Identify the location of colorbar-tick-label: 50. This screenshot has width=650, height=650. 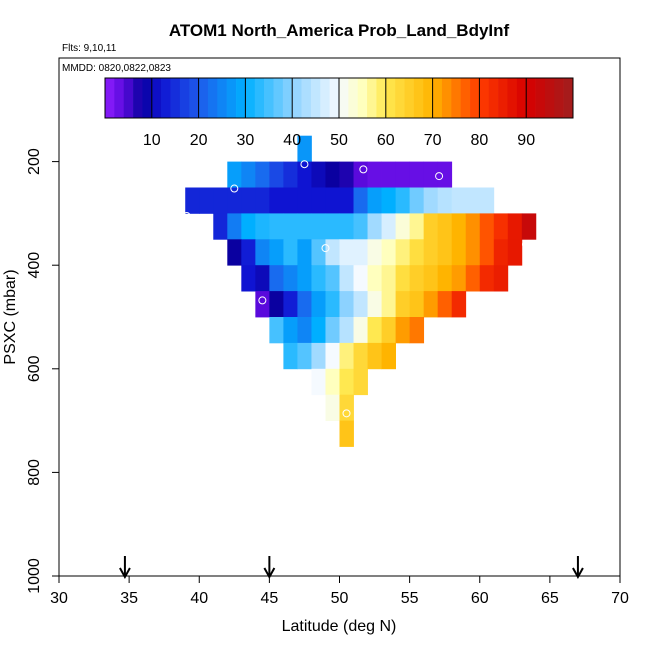
(339, 140).